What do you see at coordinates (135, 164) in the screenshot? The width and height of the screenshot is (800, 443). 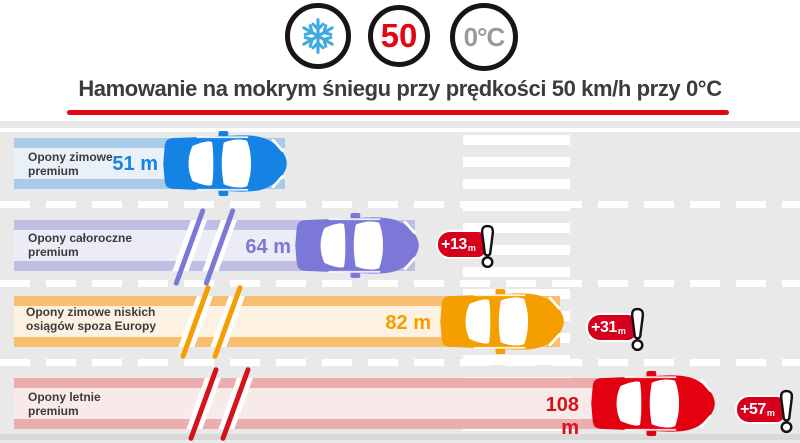 I see `distance-value: 51 m` at bounding box center [135, 164].